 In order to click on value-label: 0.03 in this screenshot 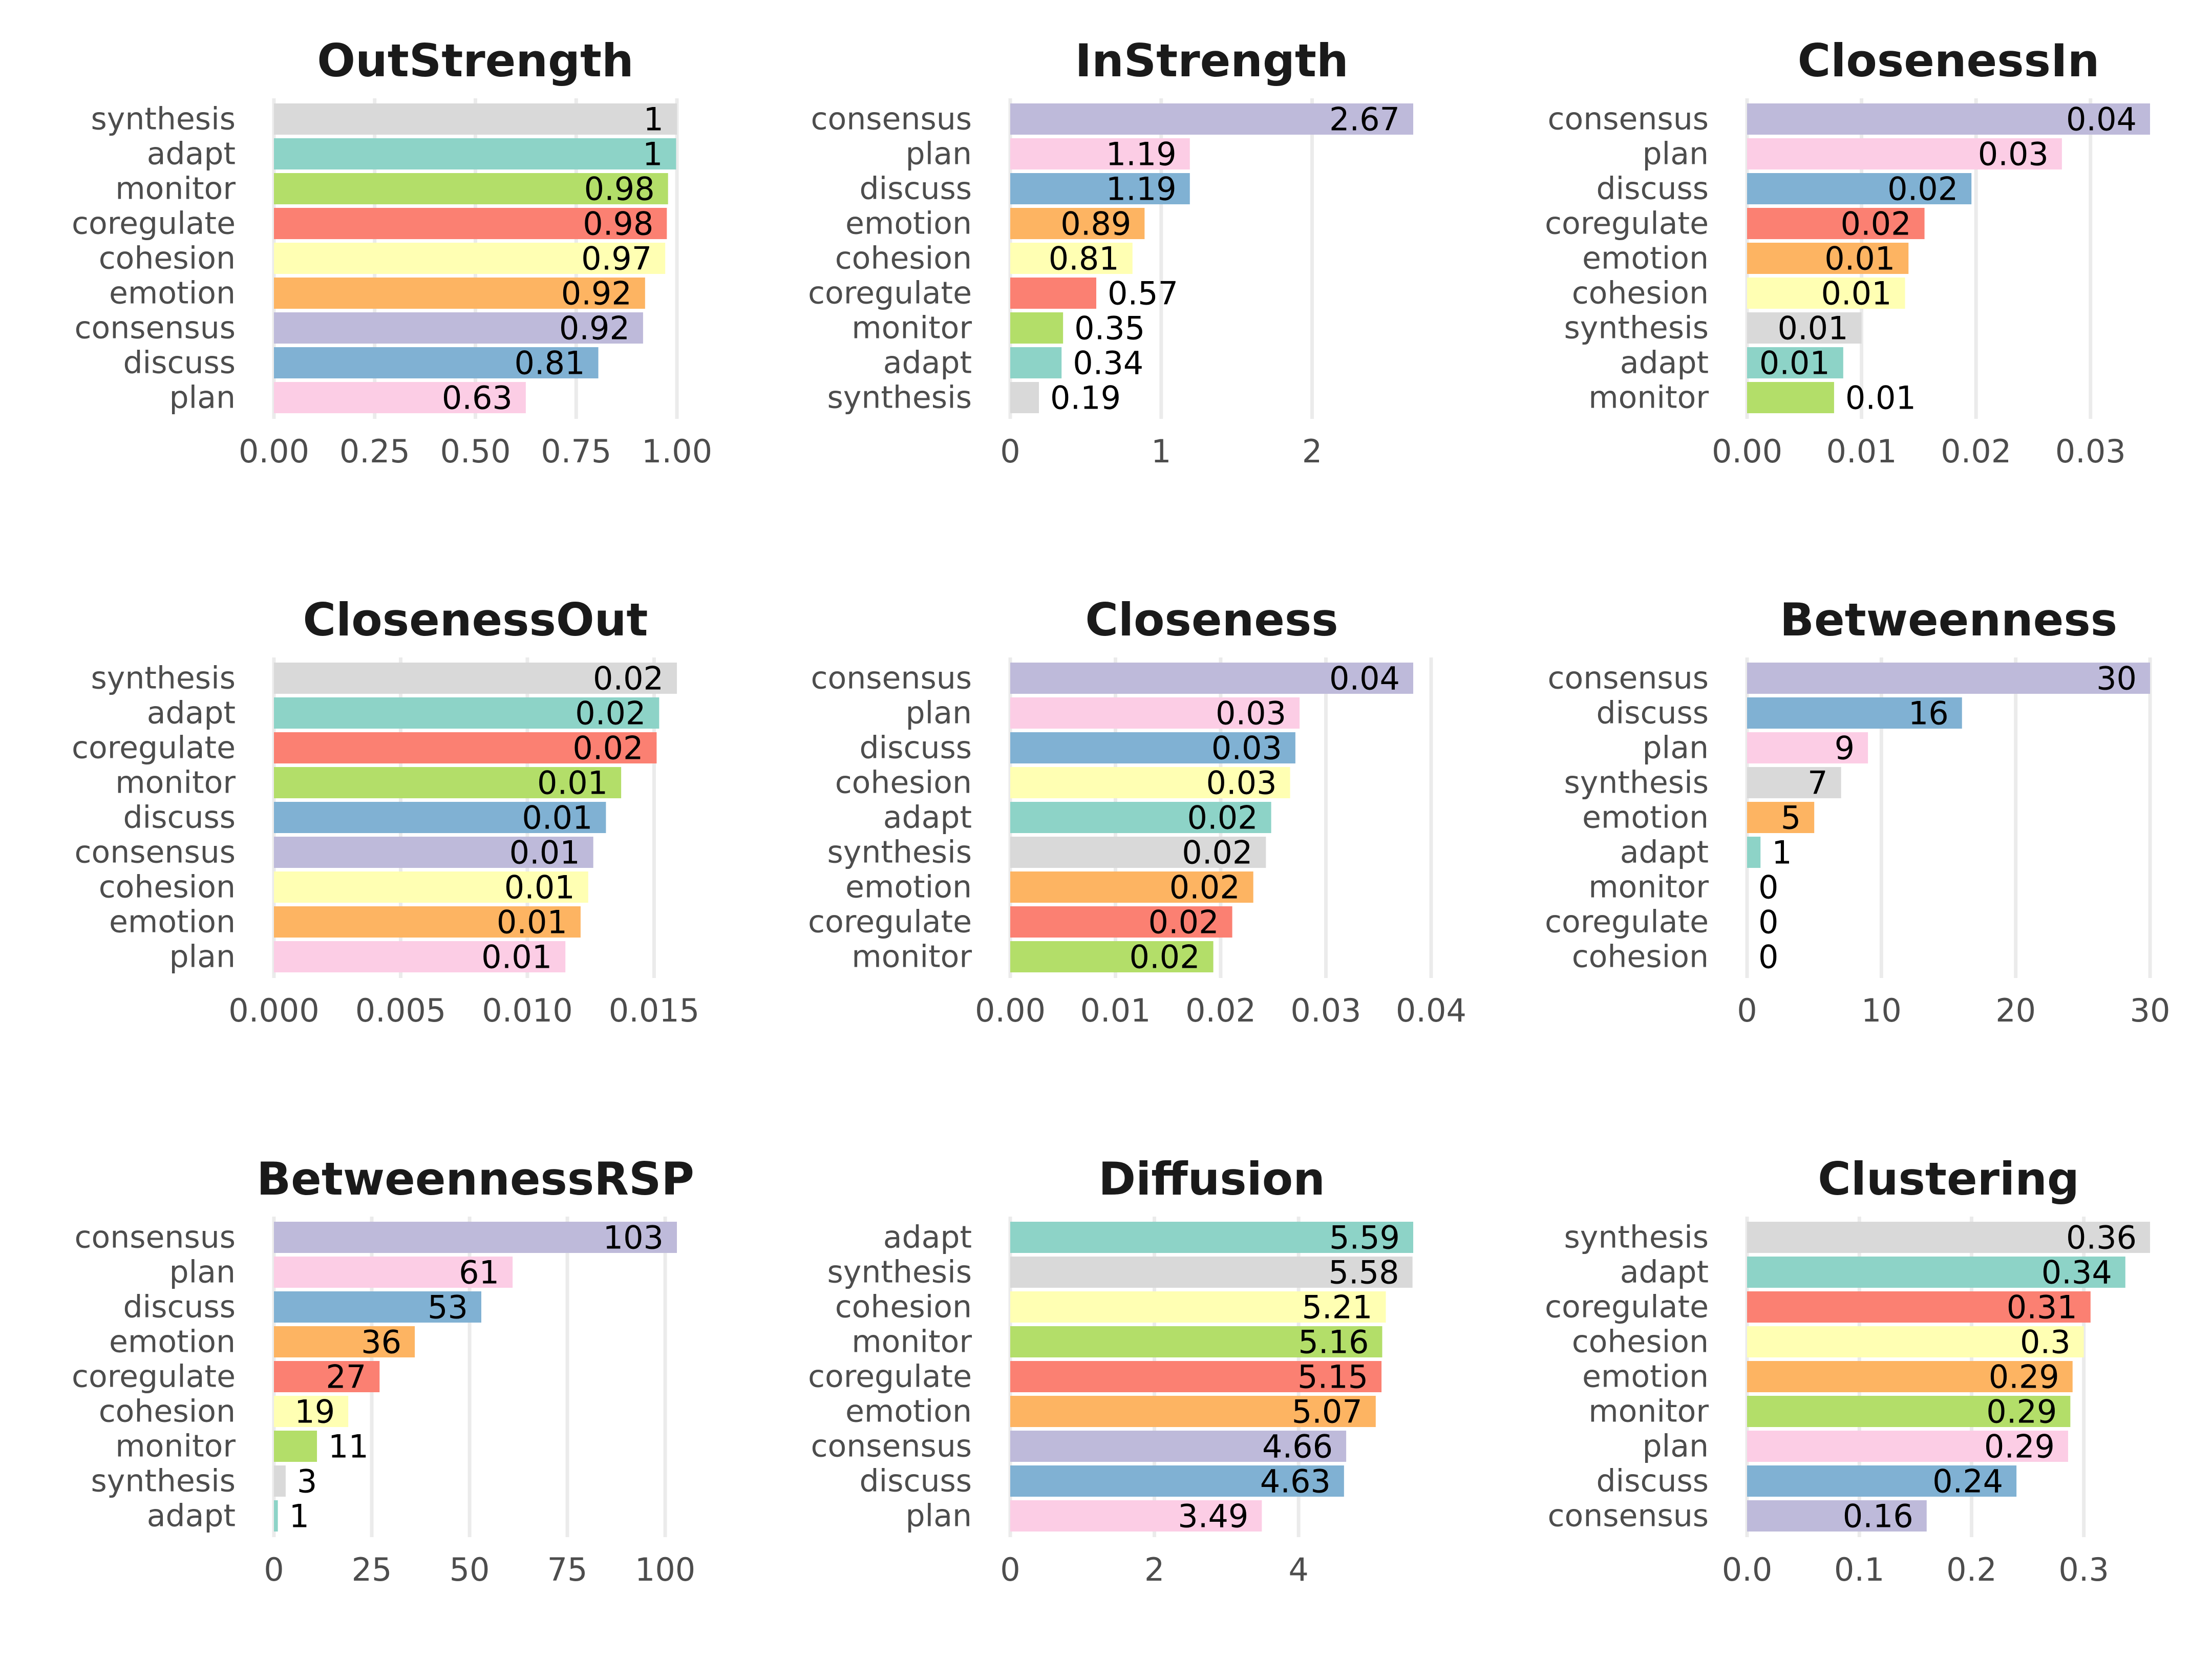, I will do `click(1247, 749)`.